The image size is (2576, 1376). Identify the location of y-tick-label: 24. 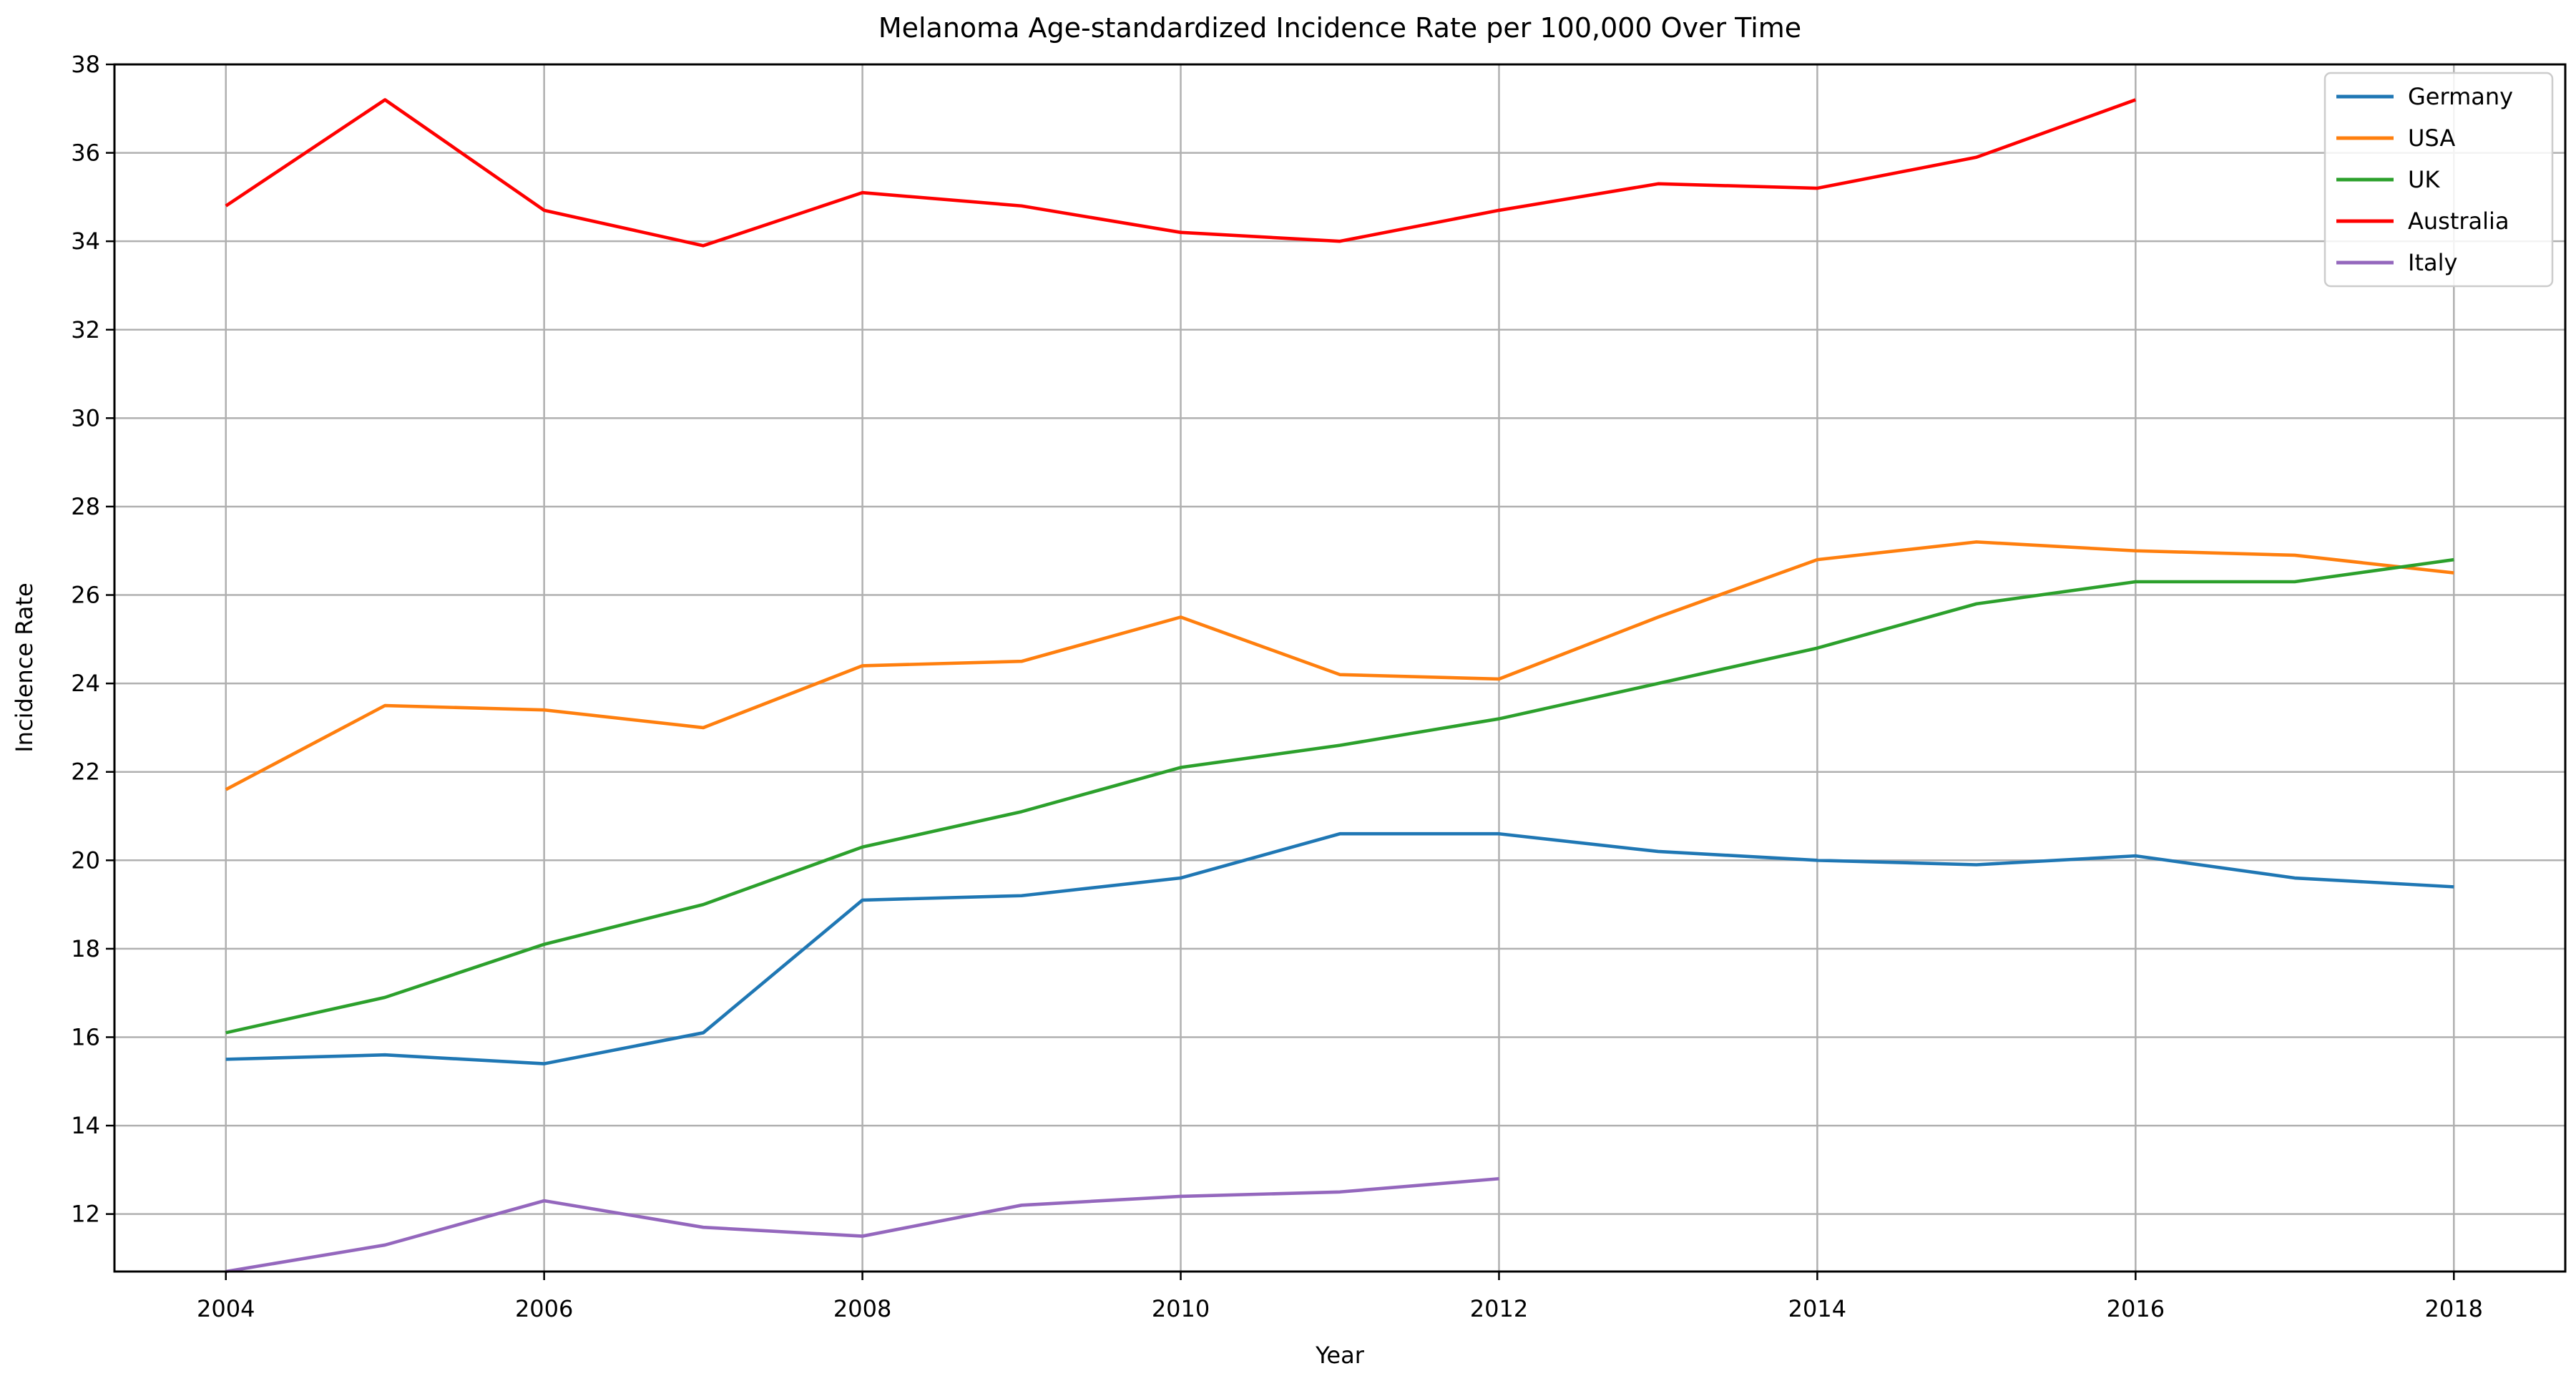
(85, 683).